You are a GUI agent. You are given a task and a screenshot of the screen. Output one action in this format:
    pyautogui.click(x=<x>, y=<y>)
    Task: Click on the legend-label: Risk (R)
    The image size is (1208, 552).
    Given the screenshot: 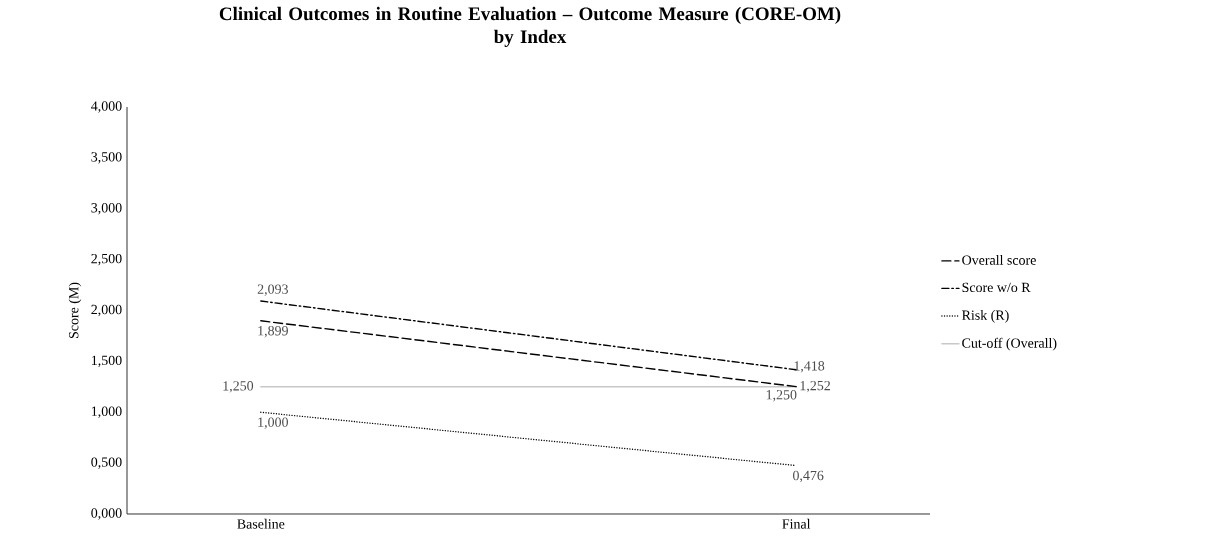 What is the action you would take?
    pyautogui.click(x=985, y=316)
    